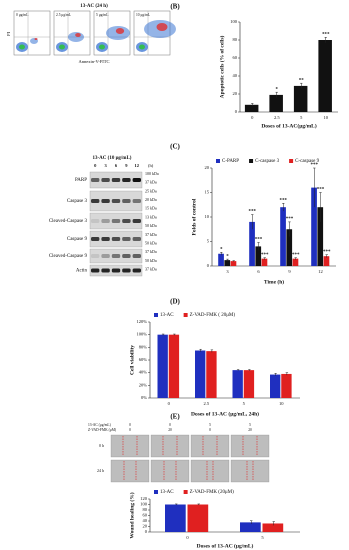 The height and width of the screenshot is (550, 349). Describe the element at coordinates (143, 15) in the screenshot. I see `flow-plot-label: 10 μg/mL` at that location.